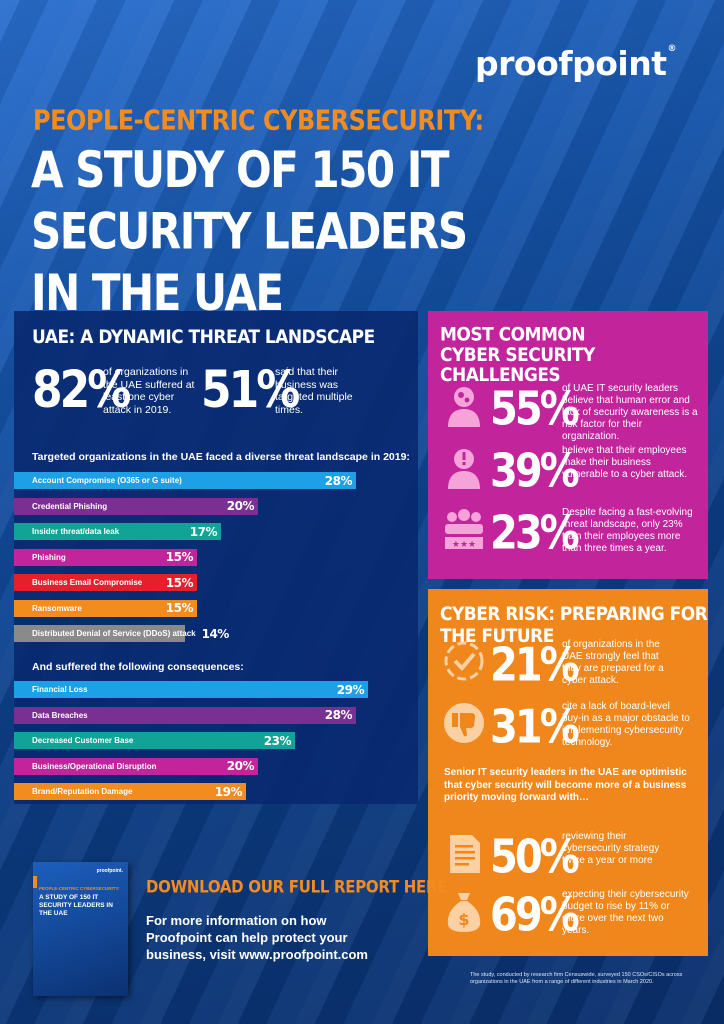 The width and height of the screenshot is (724, 1024). Describe the element at coordinates (350, 689) in the screenshot. I see `consequence-bar-value: 29%` at that location.